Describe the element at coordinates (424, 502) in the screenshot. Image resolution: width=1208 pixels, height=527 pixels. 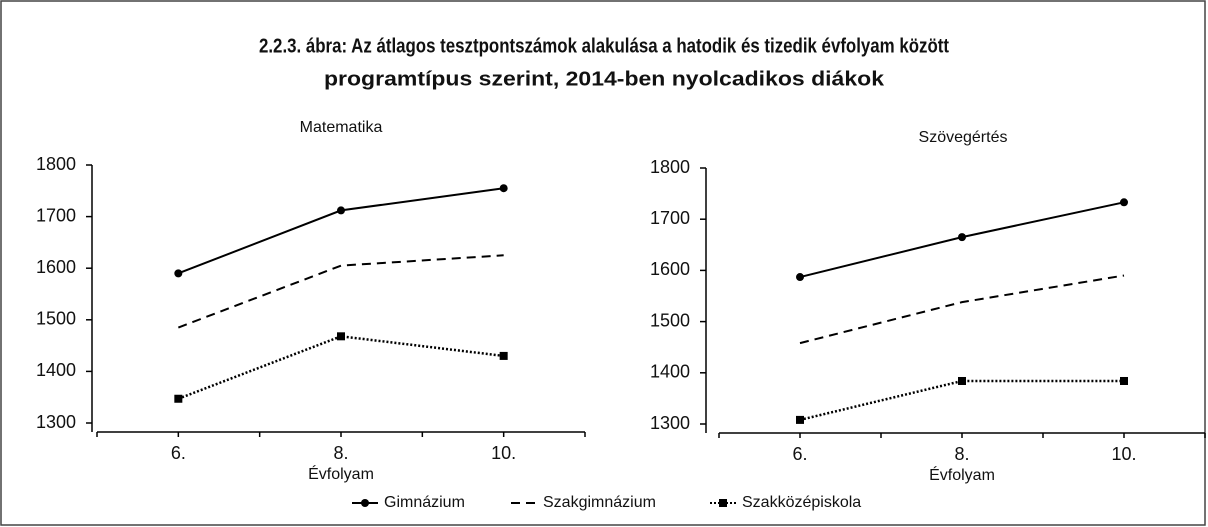
I see `legend-label: Gimnázium` at that location.